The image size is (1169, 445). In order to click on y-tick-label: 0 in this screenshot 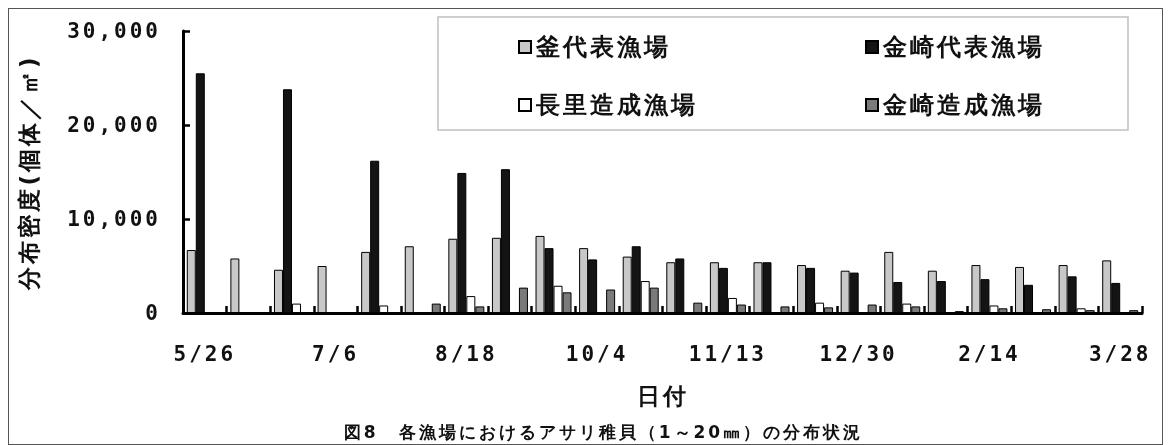, I will do `click(153, 313)`.